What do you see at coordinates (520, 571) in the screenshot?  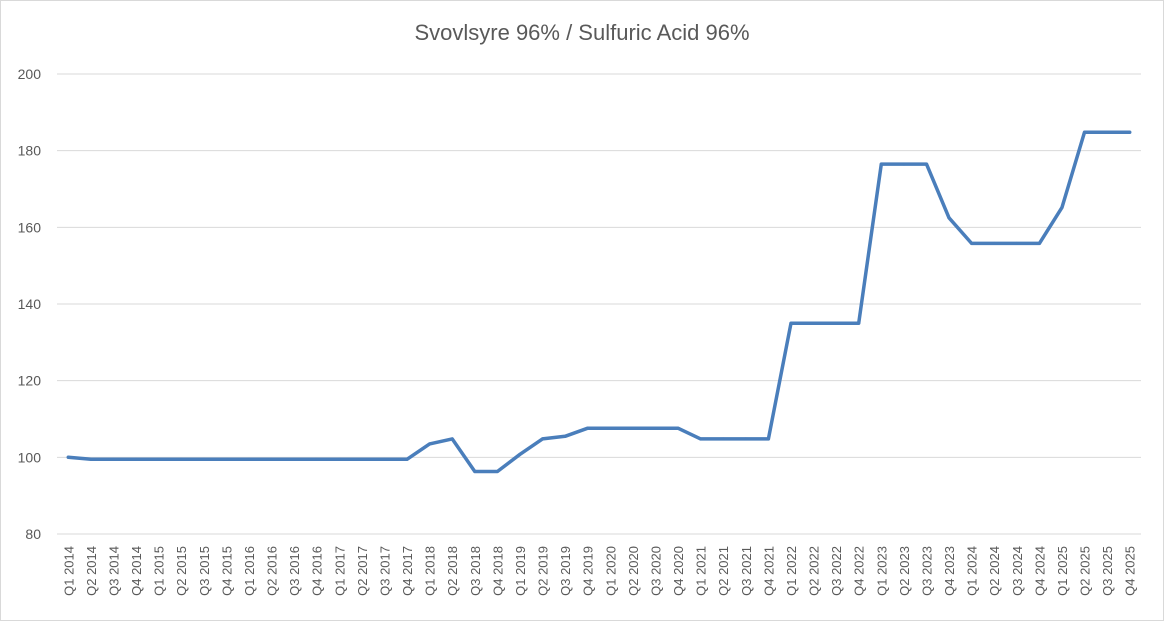 I see `x-tick-label: Q1 2019` at bounding box center [520, 571].